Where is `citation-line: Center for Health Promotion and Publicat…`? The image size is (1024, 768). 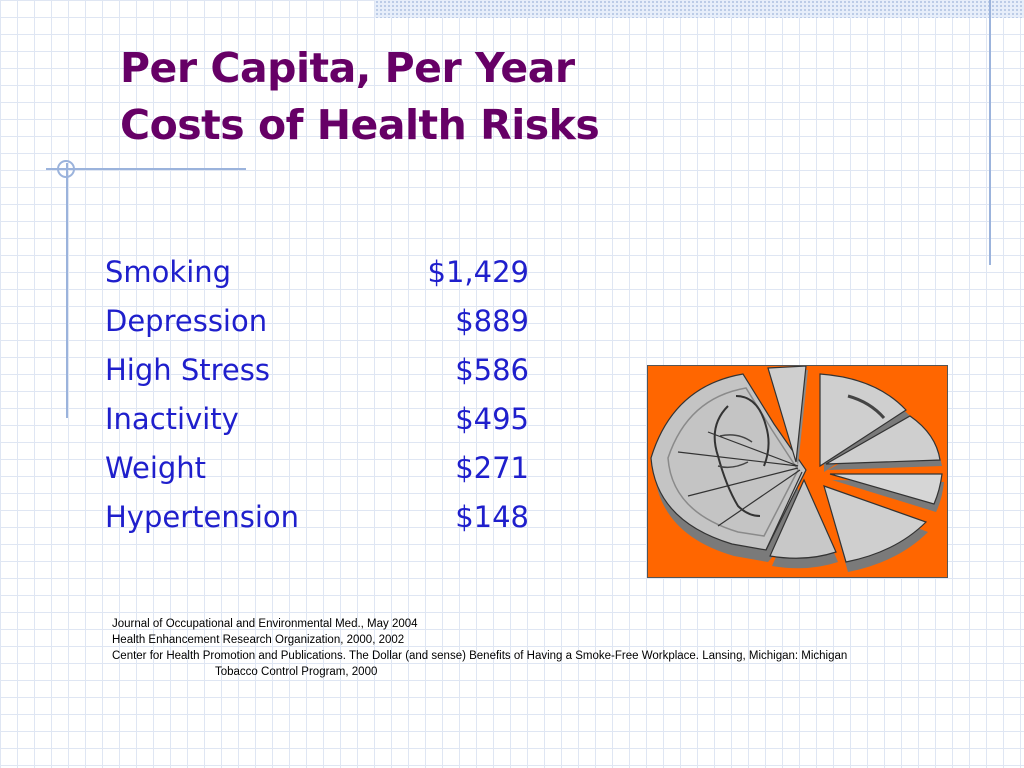
citation-line: Center for Health Promotion and Publicat… is located at coordinates (480, 656).